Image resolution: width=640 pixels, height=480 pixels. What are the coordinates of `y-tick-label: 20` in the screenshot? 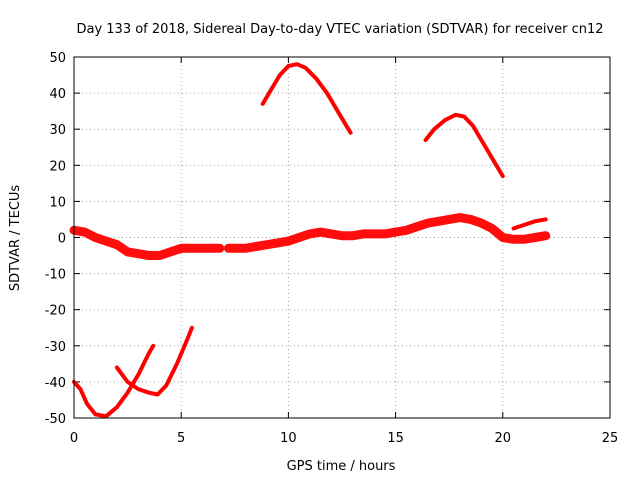 It's located at (57, 166).